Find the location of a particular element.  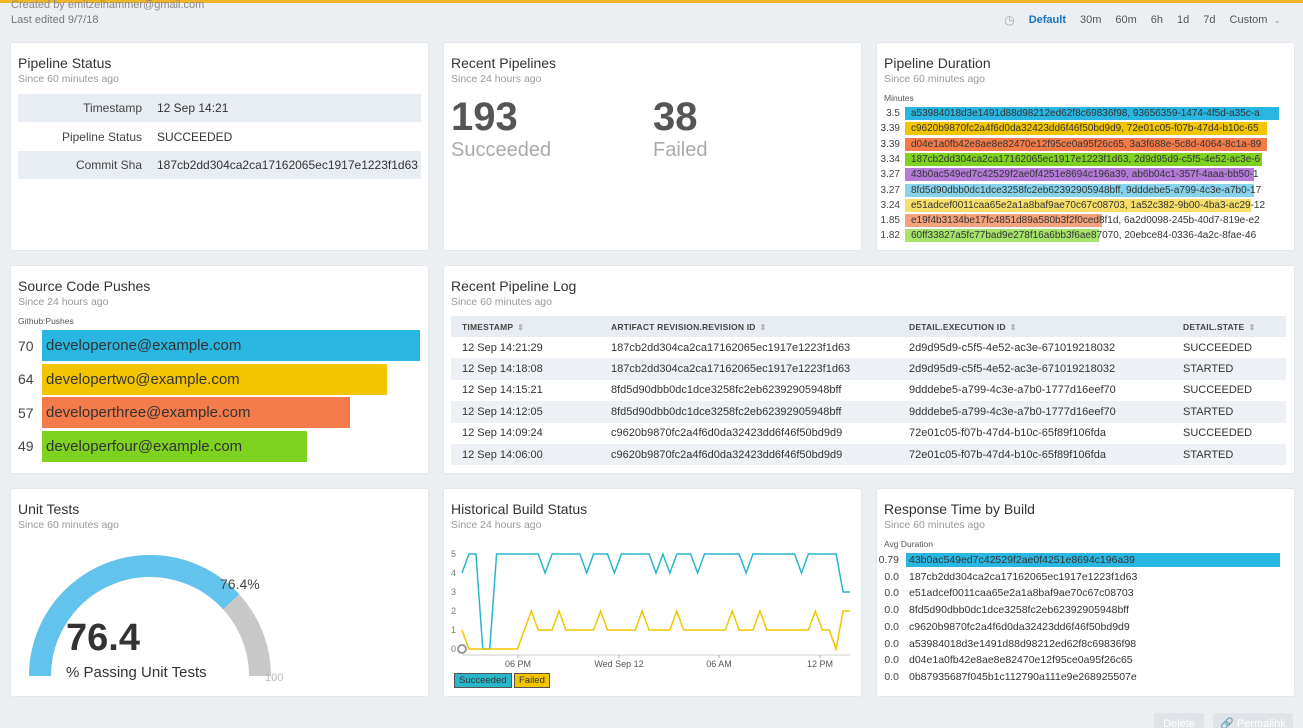

time-option-custom: Custom is located at coordinates (1248, 20).